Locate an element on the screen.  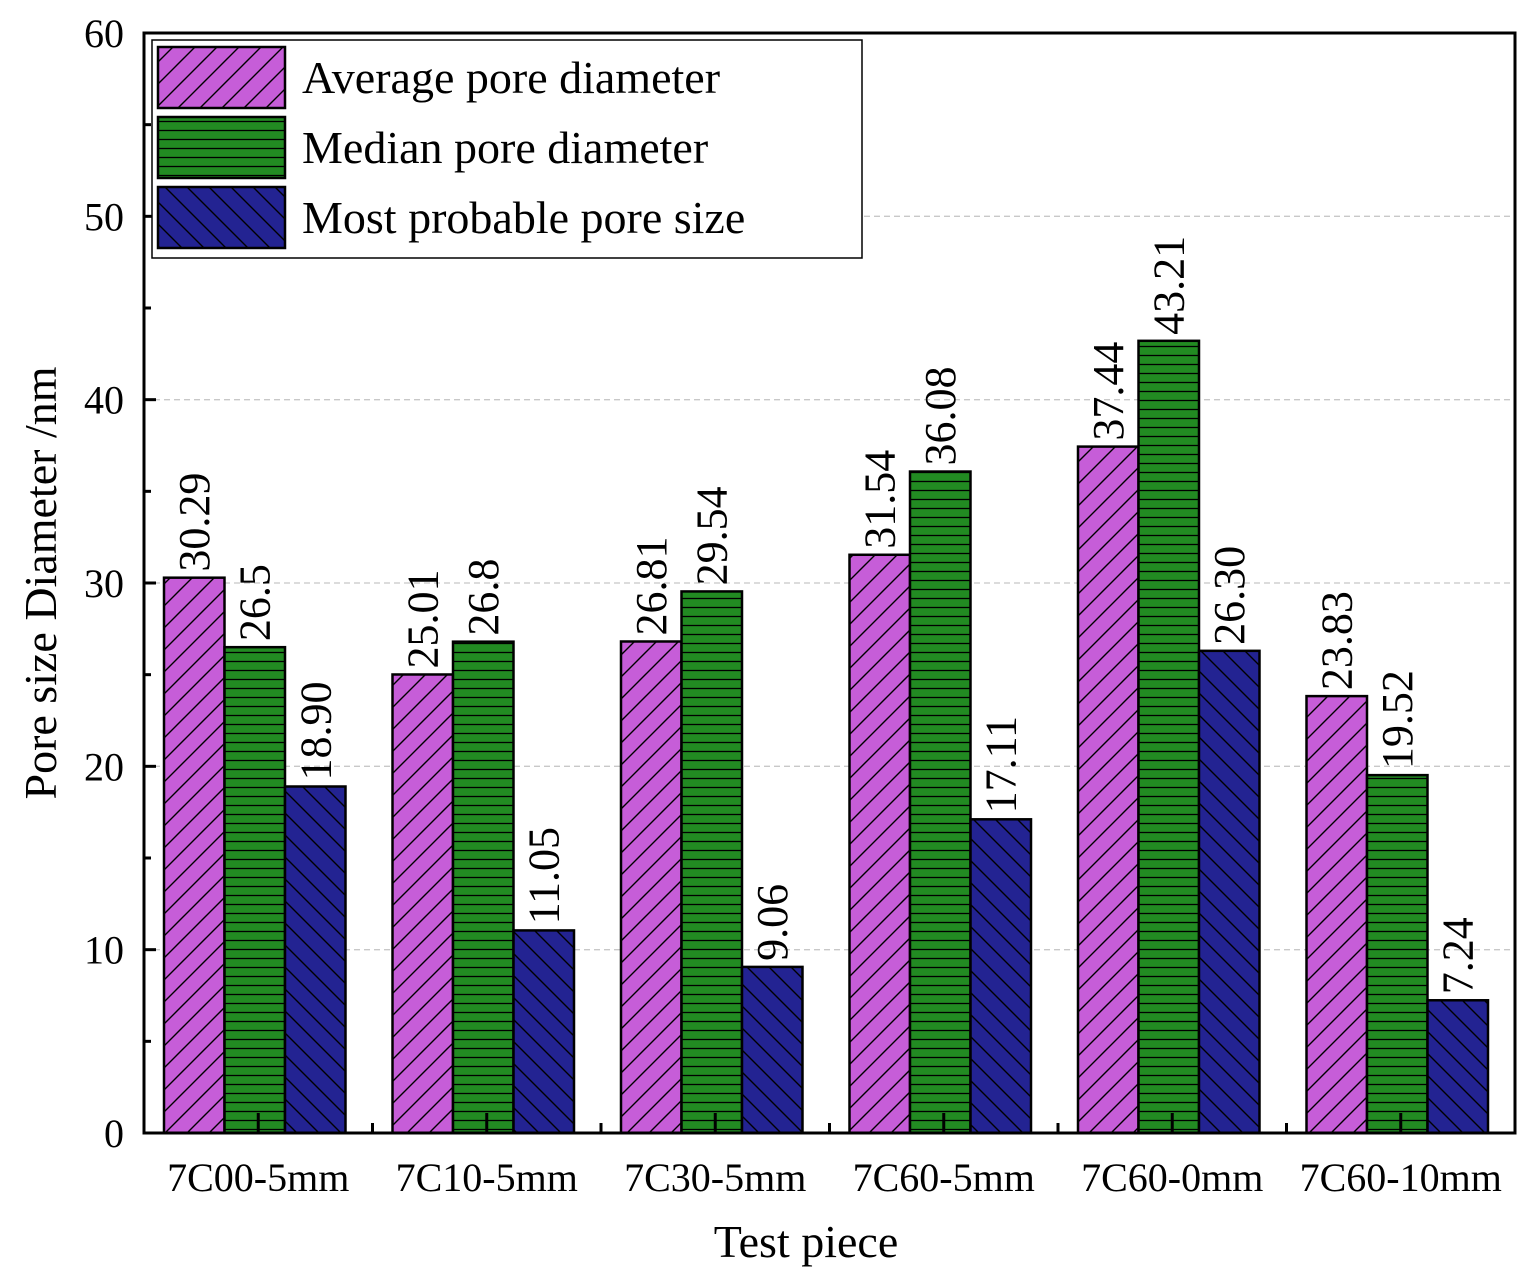
data-label: 19.52 is located at coordinates (1397, 719).